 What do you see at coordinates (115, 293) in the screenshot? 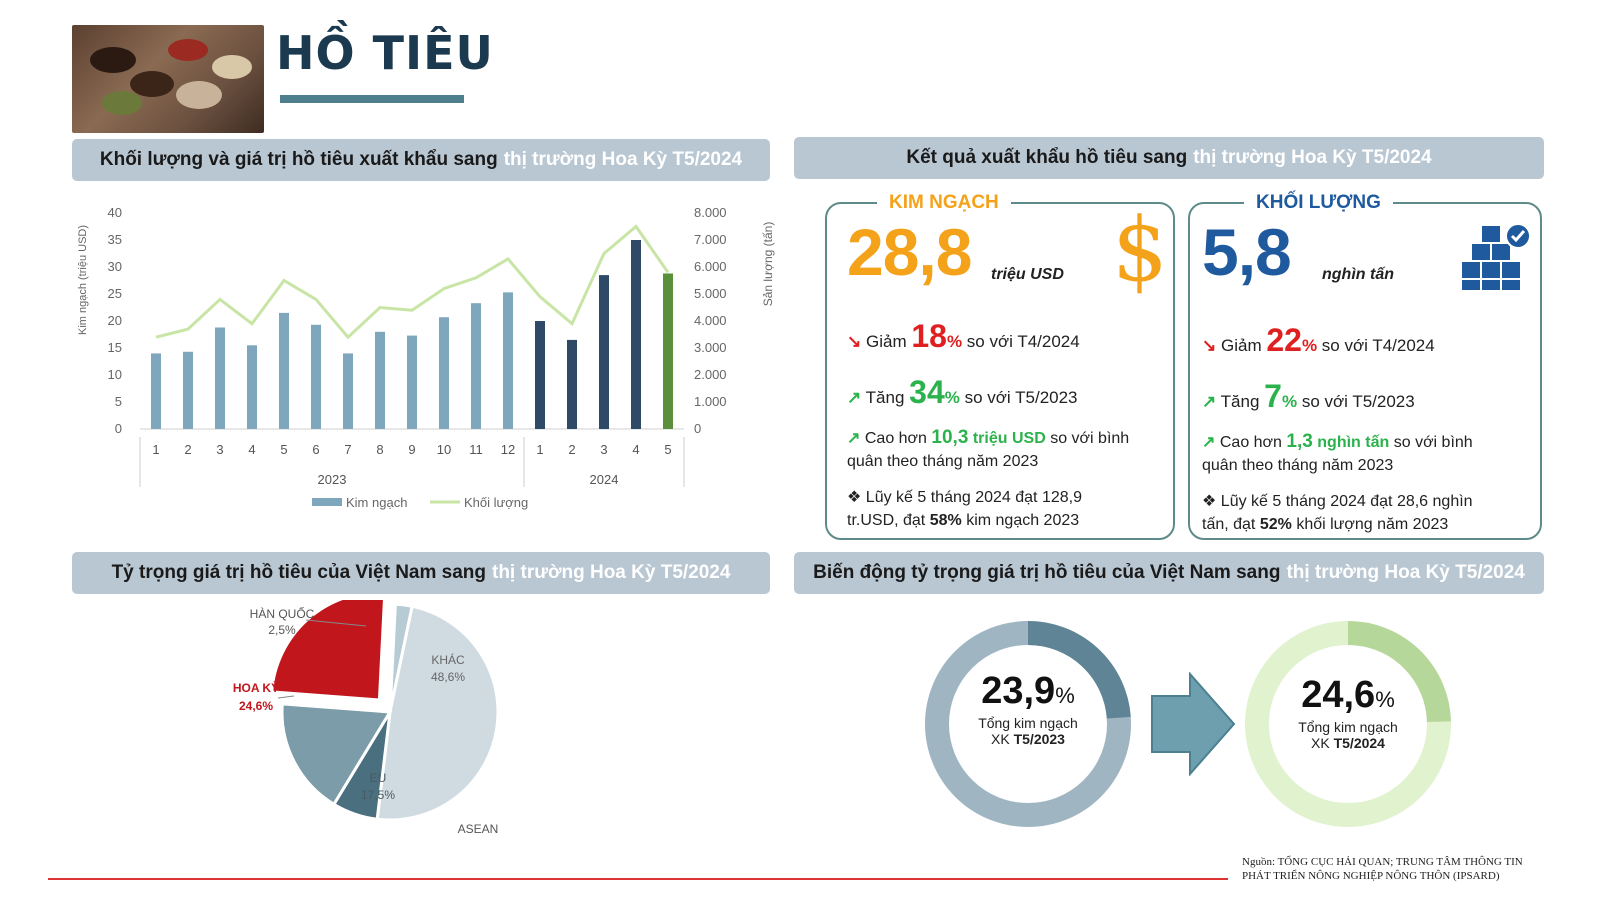
I see `y-tick-label: 25` at bounding box center [115, 293].